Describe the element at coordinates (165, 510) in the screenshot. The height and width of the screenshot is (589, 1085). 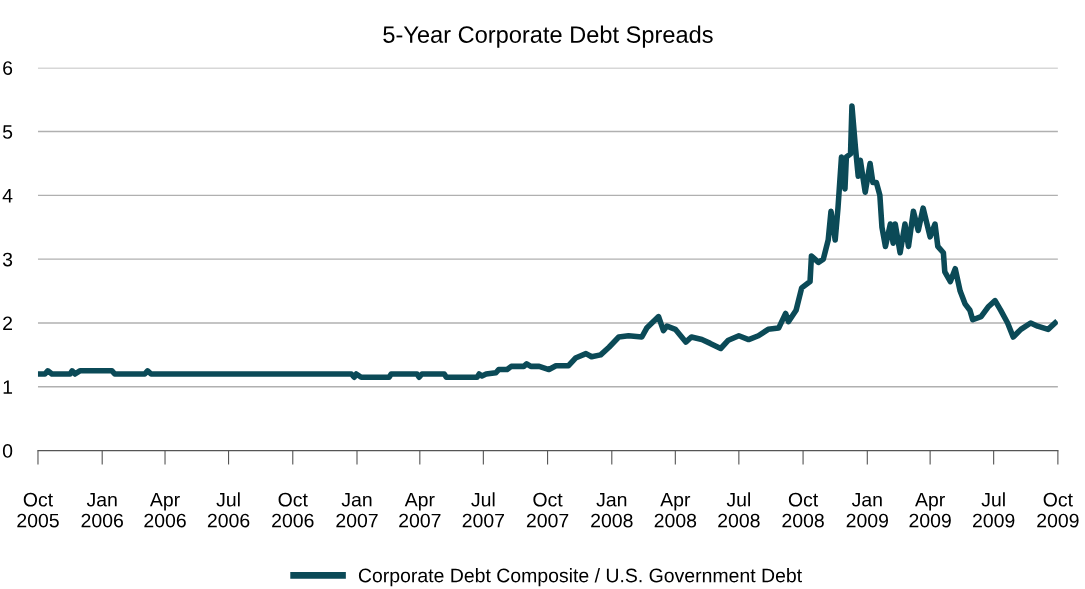
I see `x-tick-label: Apr 2006` at that location.